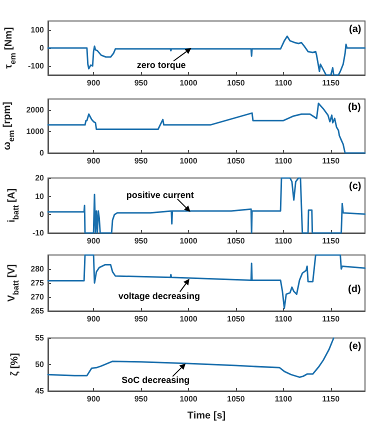 Image resolution: width=385 pixels, height=427 pixels. I want to click on y-tick-label: 50, so click(40, 364).